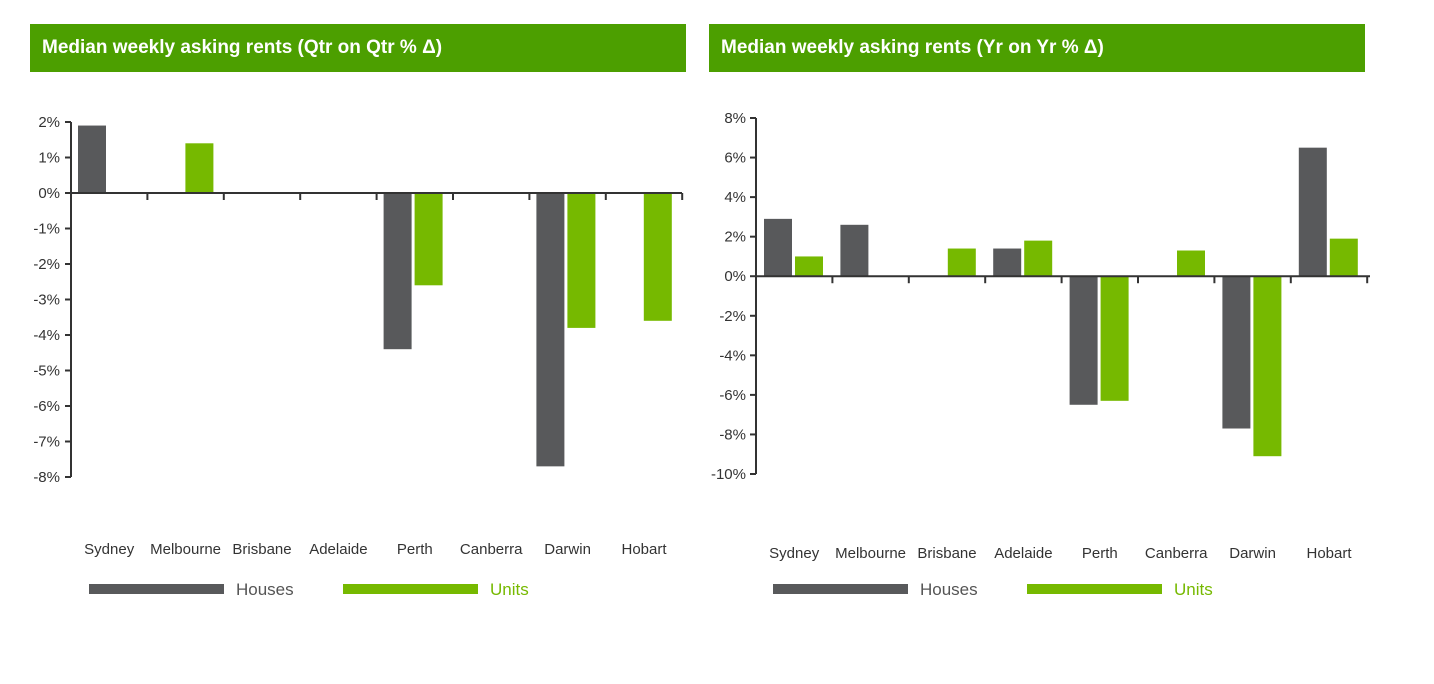 This screenshot has height=684, width=1434. Describe the element at coordinates (46, 442) in the screenshot. I see `y-tick-label: -7%` at that location.